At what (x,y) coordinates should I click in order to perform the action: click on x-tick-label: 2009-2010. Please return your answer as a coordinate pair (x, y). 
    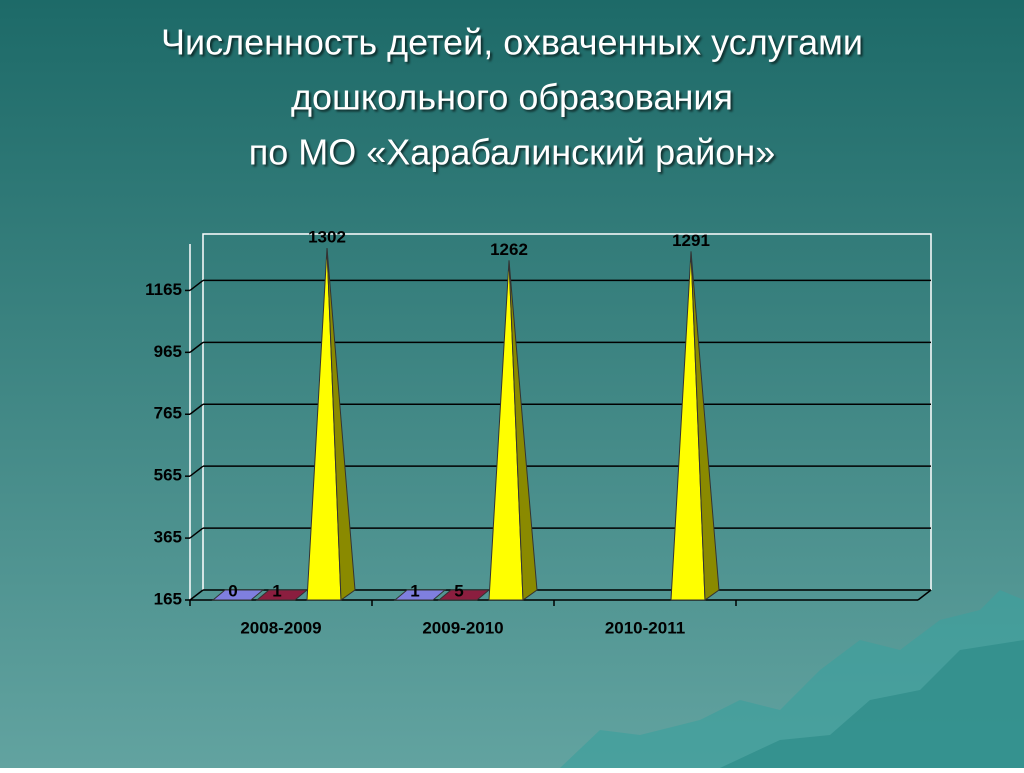
    Looking at the image, I should click on (462, 627).